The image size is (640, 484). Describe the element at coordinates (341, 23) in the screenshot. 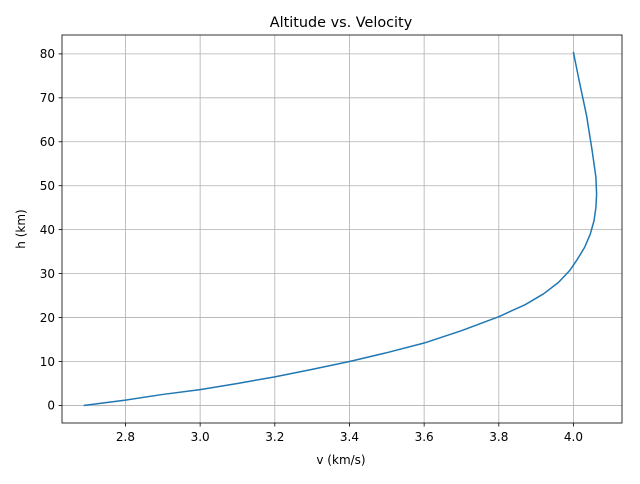

I see `chart-title: Altitude vs. Velocity` at that location.